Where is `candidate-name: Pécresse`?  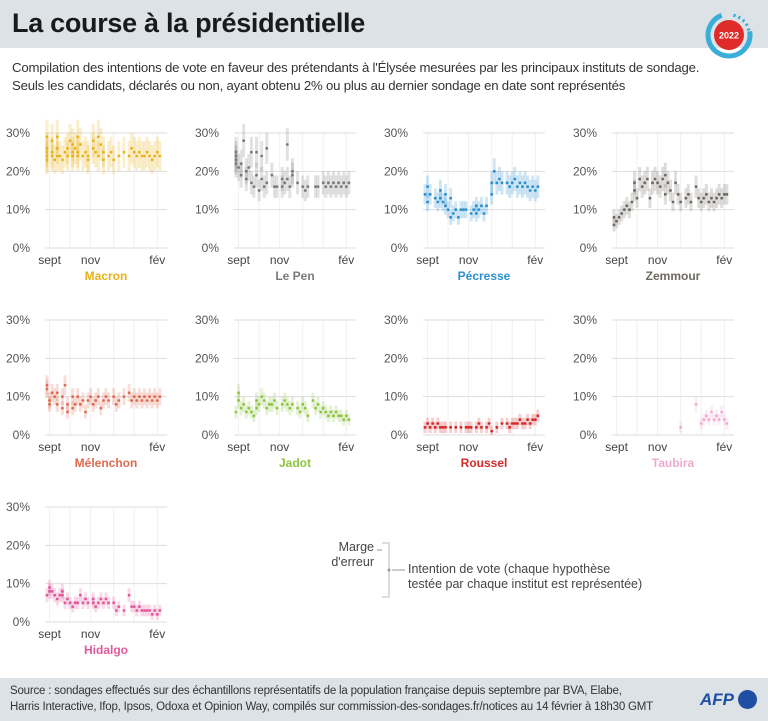 candidate-name: Pécresse is located at coordinates (484, 276).